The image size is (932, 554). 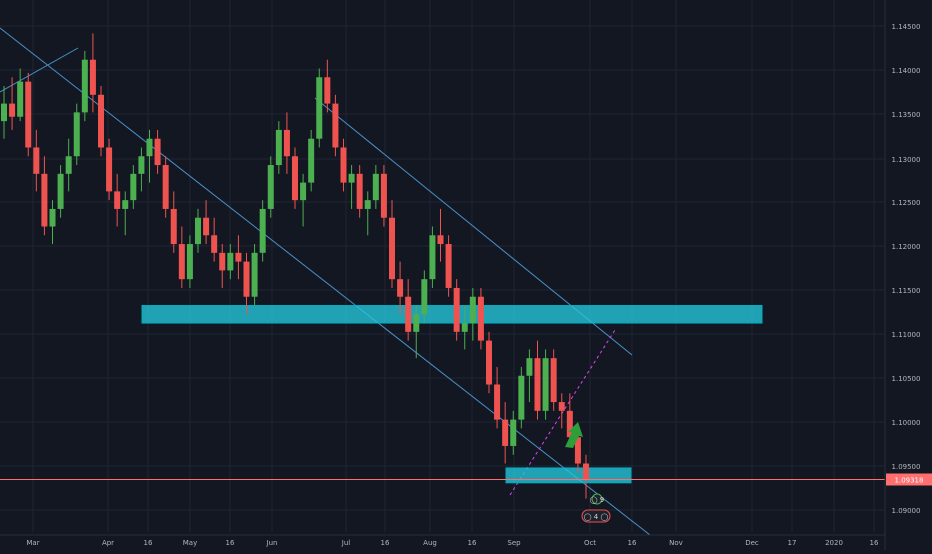 What do you see at coordinates (568, 475) in the screenshot?
I see `support-zone` at bounding box center [568, 475].